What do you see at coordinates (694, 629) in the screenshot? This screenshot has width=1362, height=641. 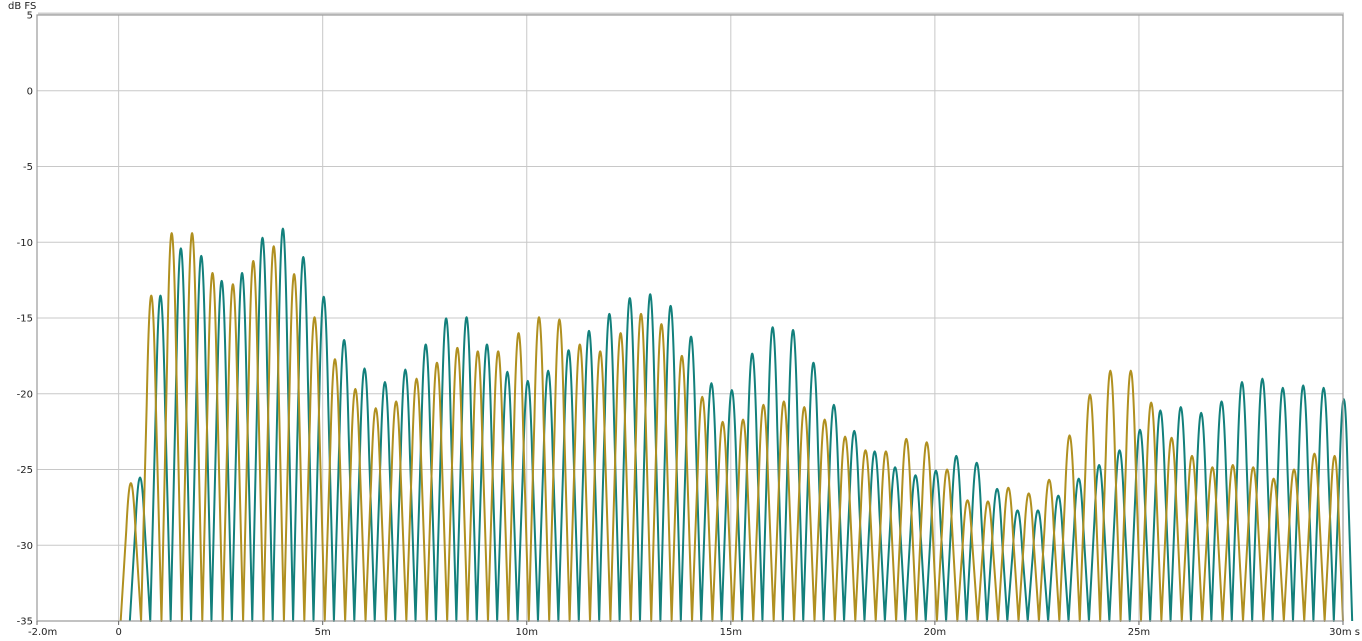 I see `x-axis: -2.0m 0 5m 10m 15m 20m 25m 30m s` at bounding box center [694, 629].